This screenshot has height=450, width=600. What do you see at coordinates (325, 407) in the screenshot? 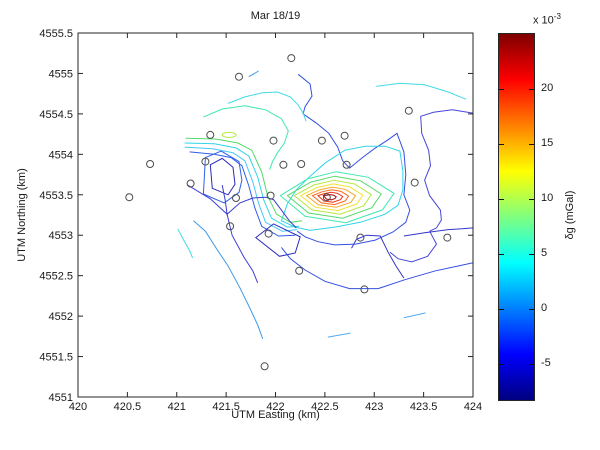
I see `x-tick-label: 422.5` at bounding box center [325, 407].